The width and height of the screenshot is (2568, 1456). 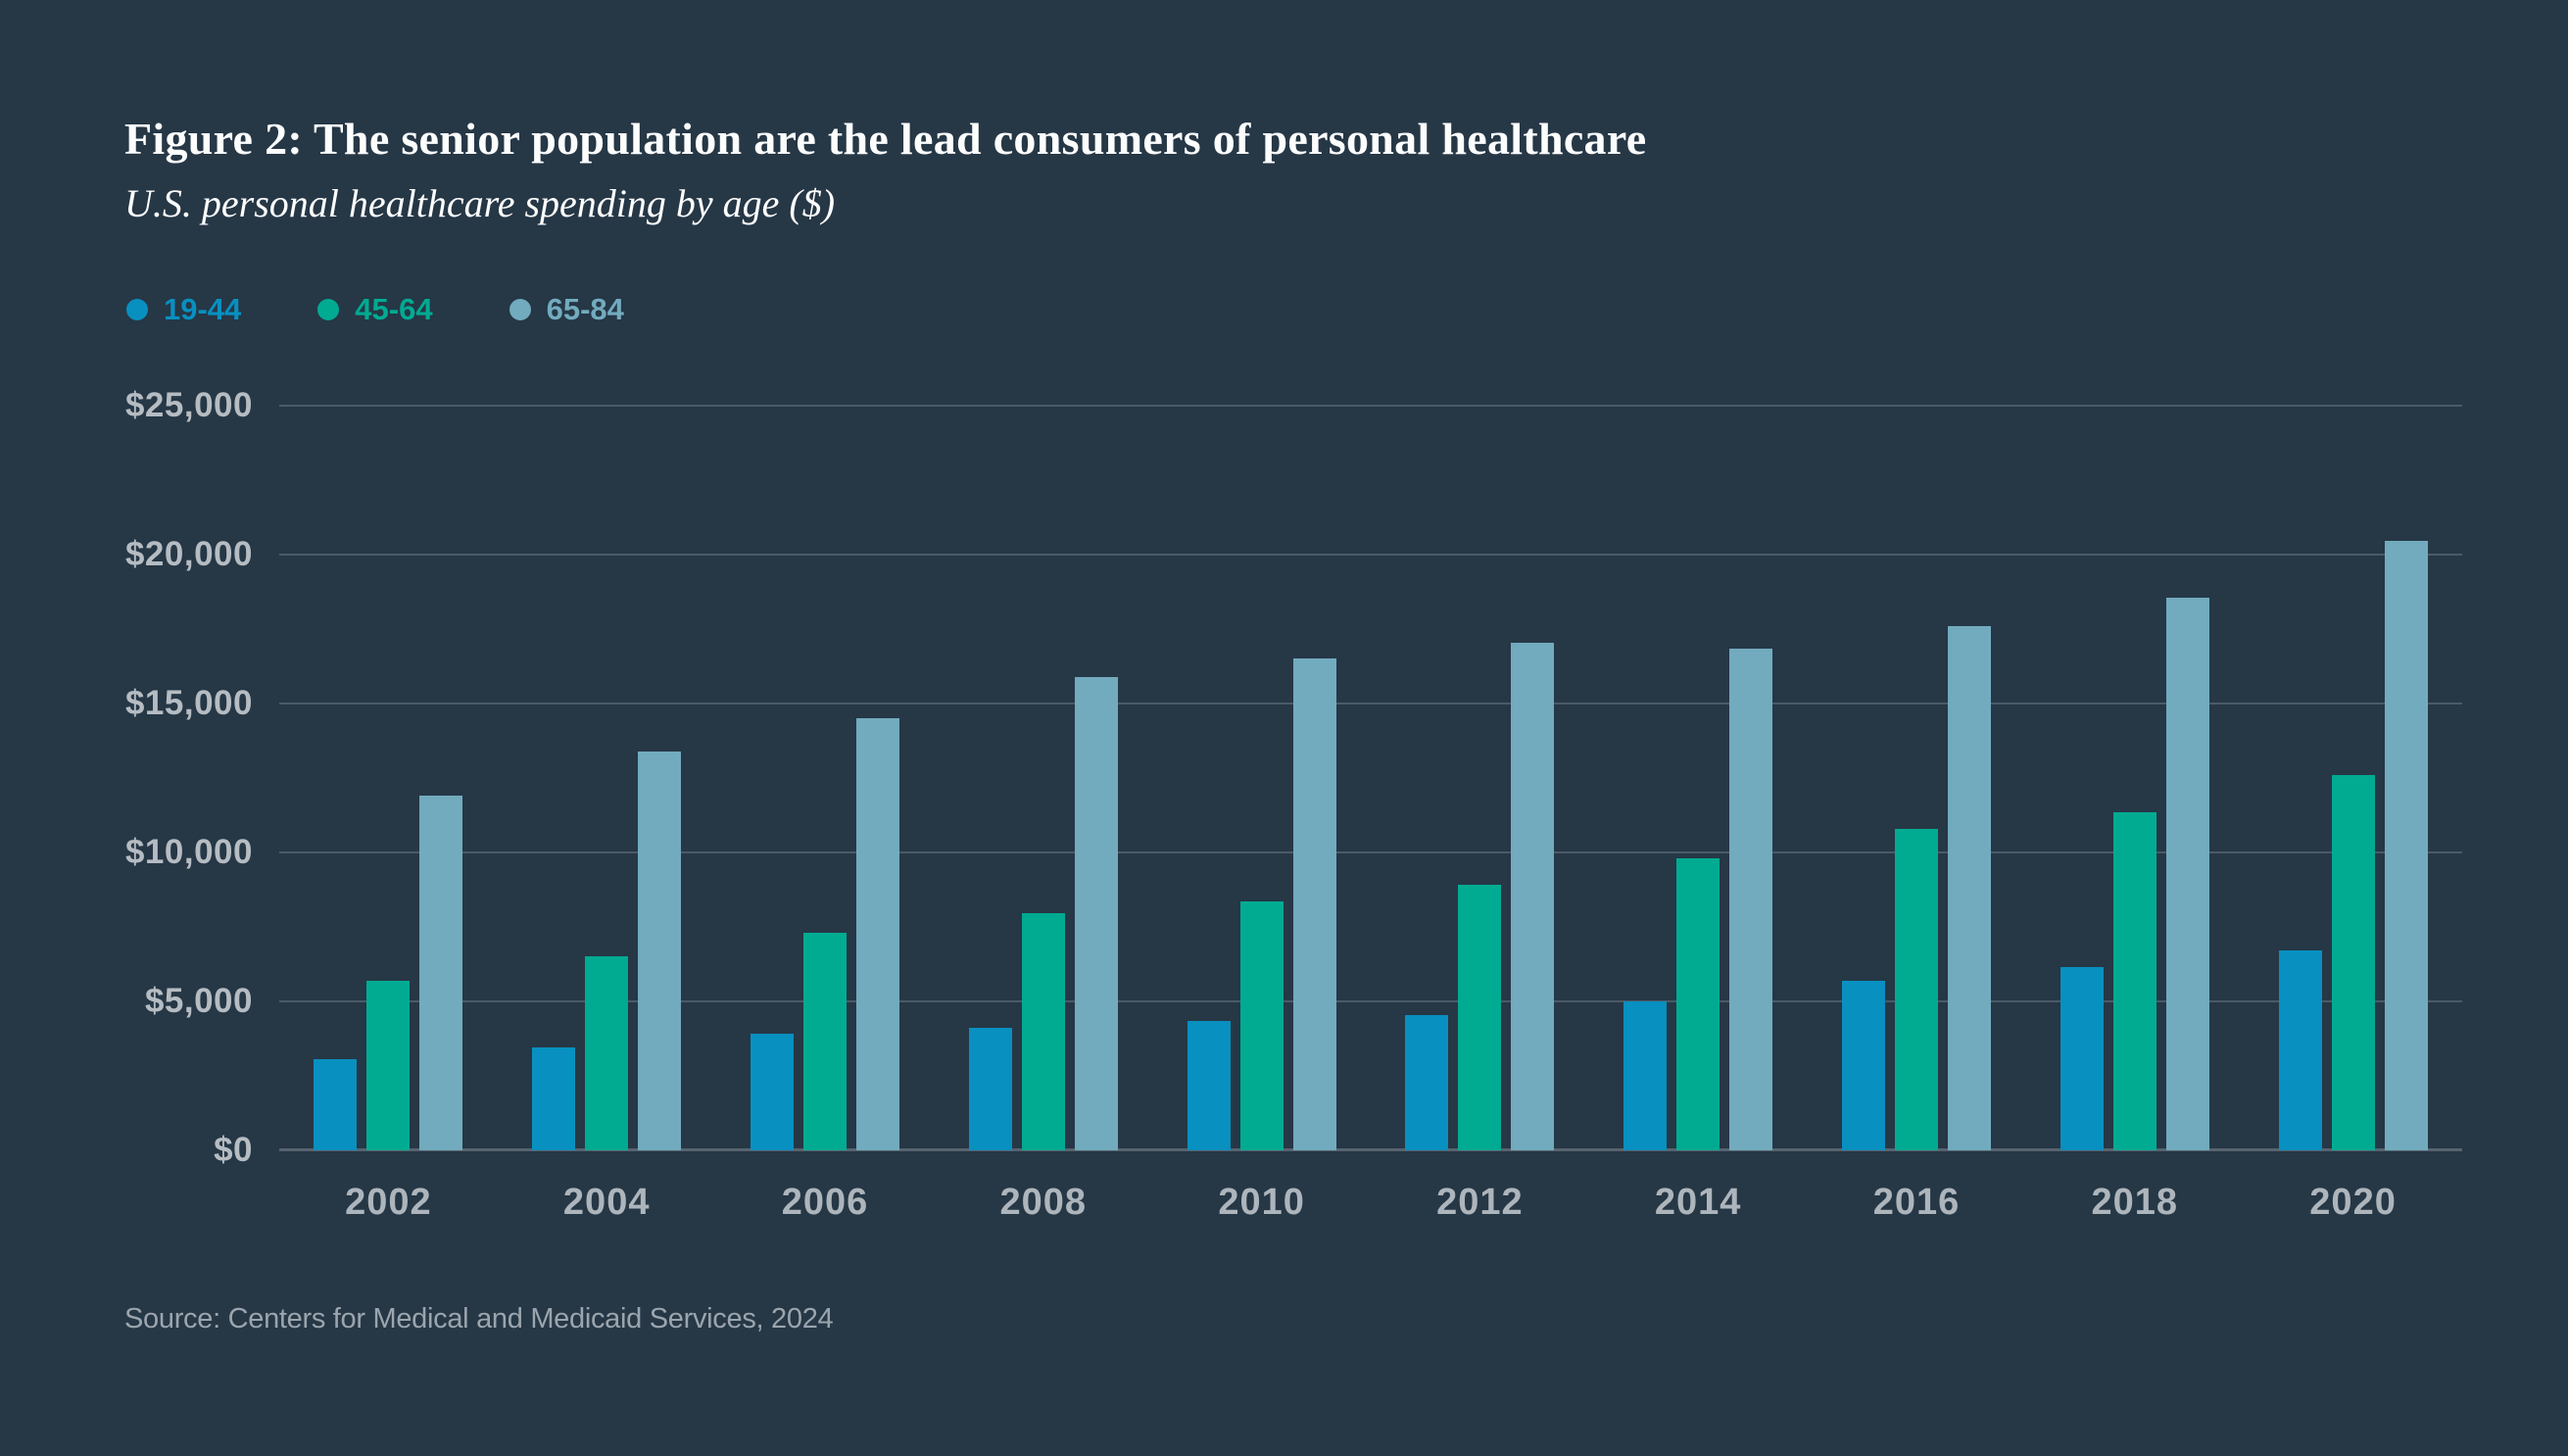 What do you see at coordinates (1370, 1188) in the screenshot?
I see `x-axis: 2002 2004 2006 2008 2010 2012 2014 2016 2018 2020` at bounding box center [1370, 1188].